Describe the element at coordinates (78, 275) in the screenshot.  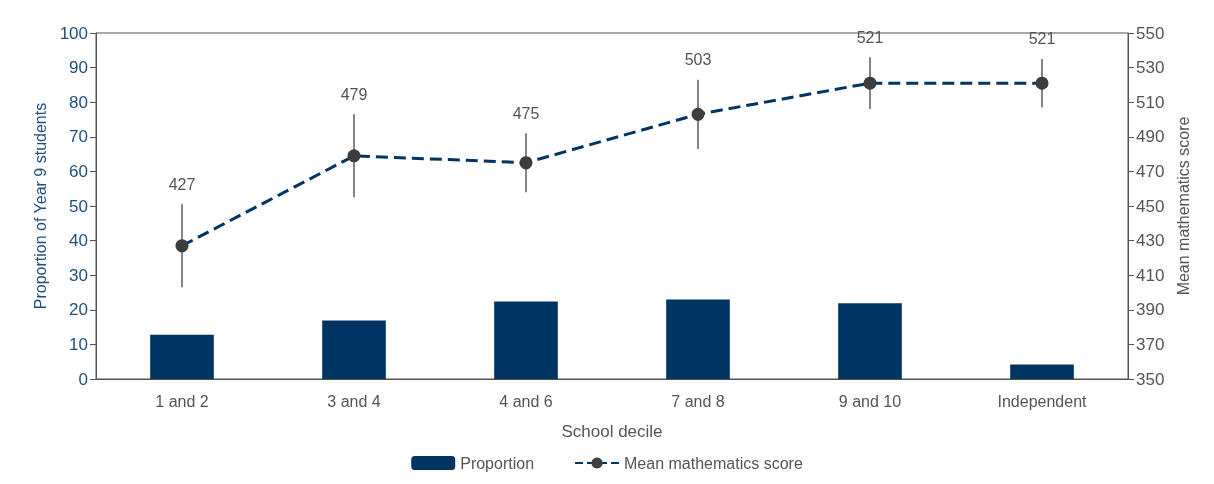
I see `y-tick-label: 30` at that location.